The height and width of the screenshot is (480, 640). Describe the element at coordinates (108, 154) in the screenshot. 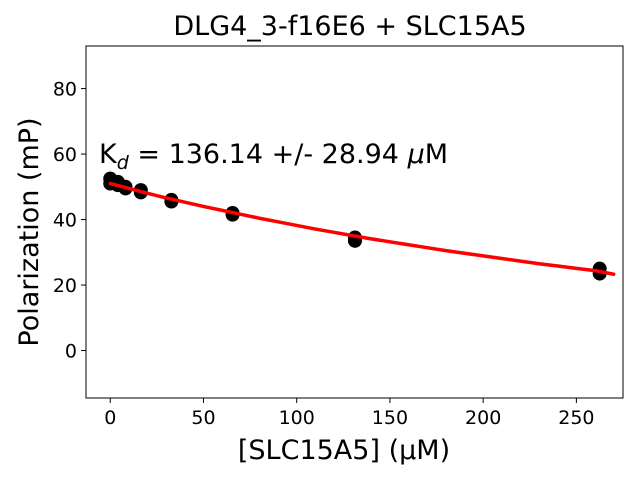

I see `annotation-prefix: K` at that location.